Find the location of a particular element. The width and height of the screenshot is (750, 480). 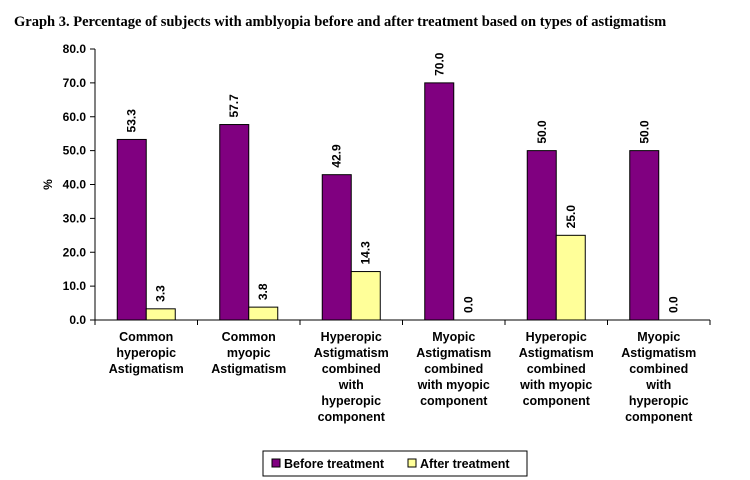

category-label: Common myopic Astigmatism is located at coordinates (248, 353).